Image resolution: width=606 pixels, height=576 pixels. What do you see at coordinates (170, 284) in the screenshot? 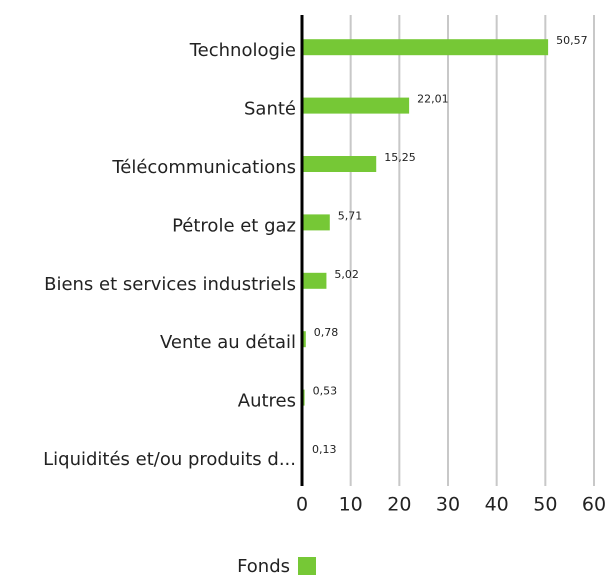
I see `y-tick-label: Biens et services industriels` at bounding box center [170, 284].